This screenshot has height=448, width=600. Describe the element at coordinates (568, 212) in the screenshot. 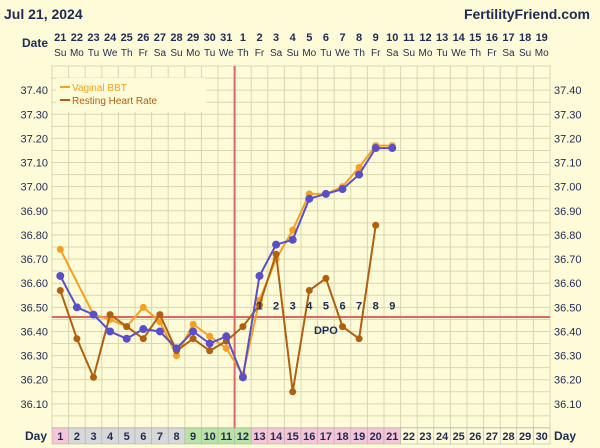

I see `y-tick-label-right: 36.90` at that location.